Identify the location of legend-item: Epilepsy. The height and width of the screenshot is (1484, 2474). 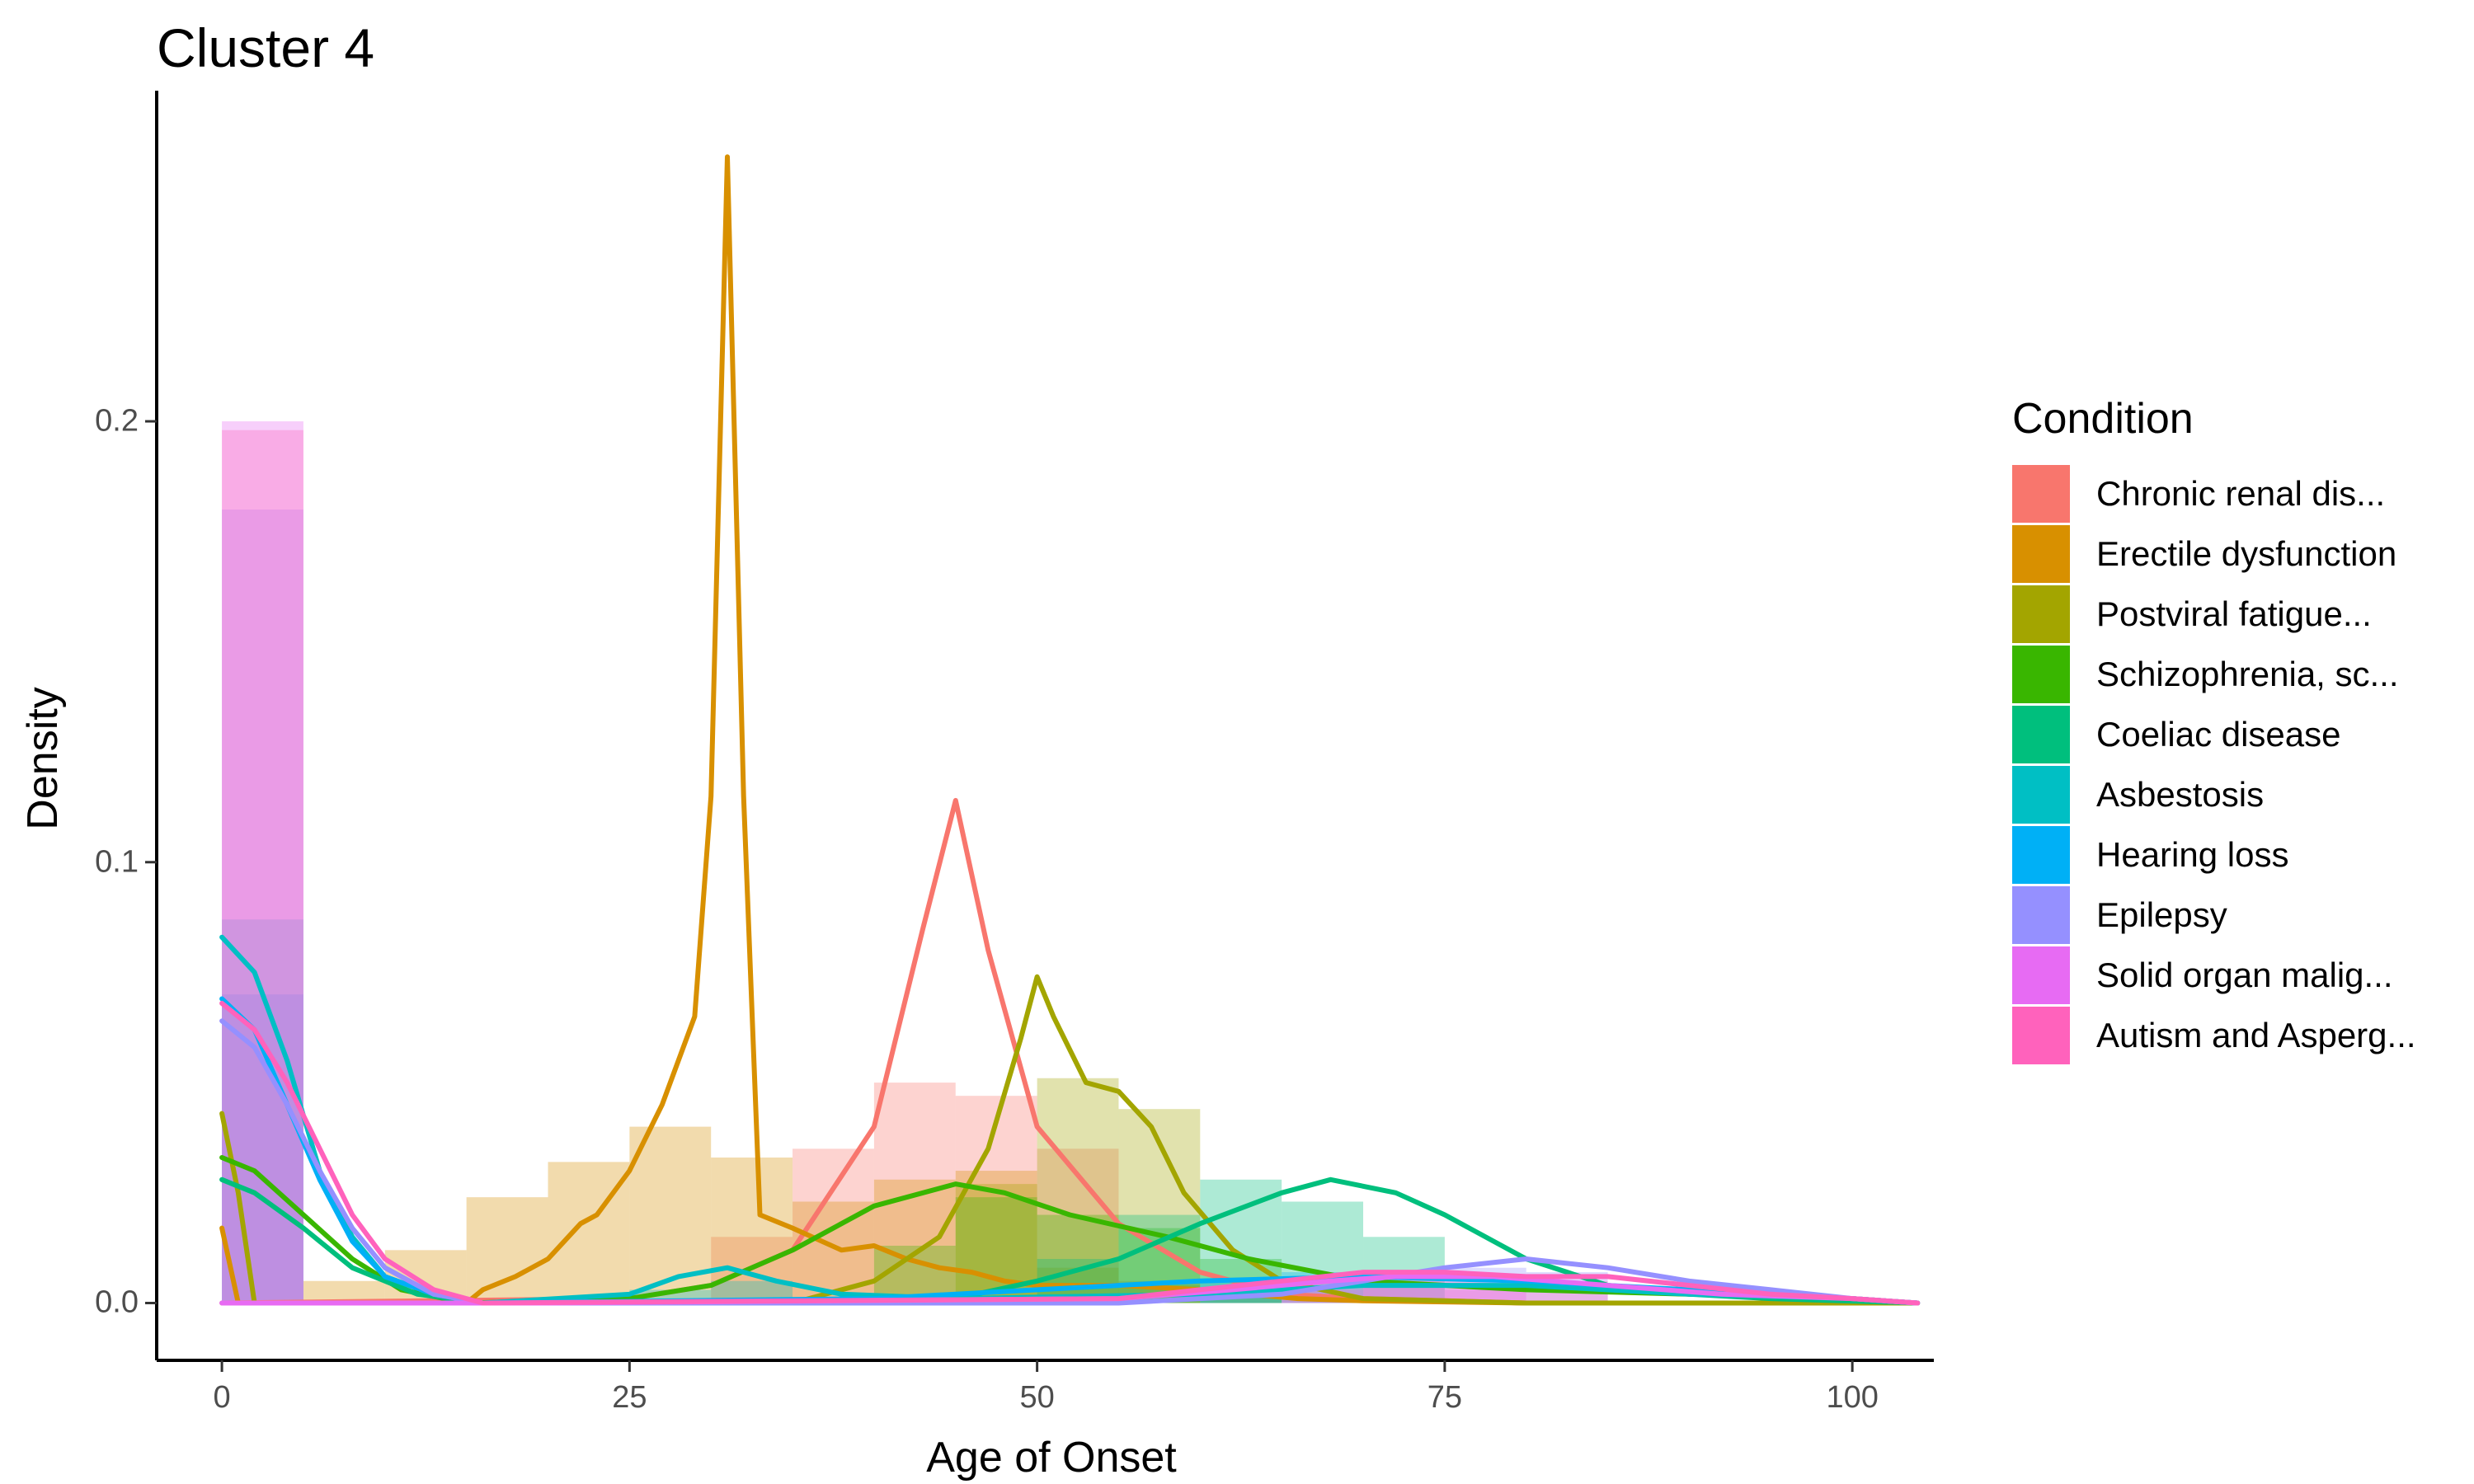
(2214, 915).